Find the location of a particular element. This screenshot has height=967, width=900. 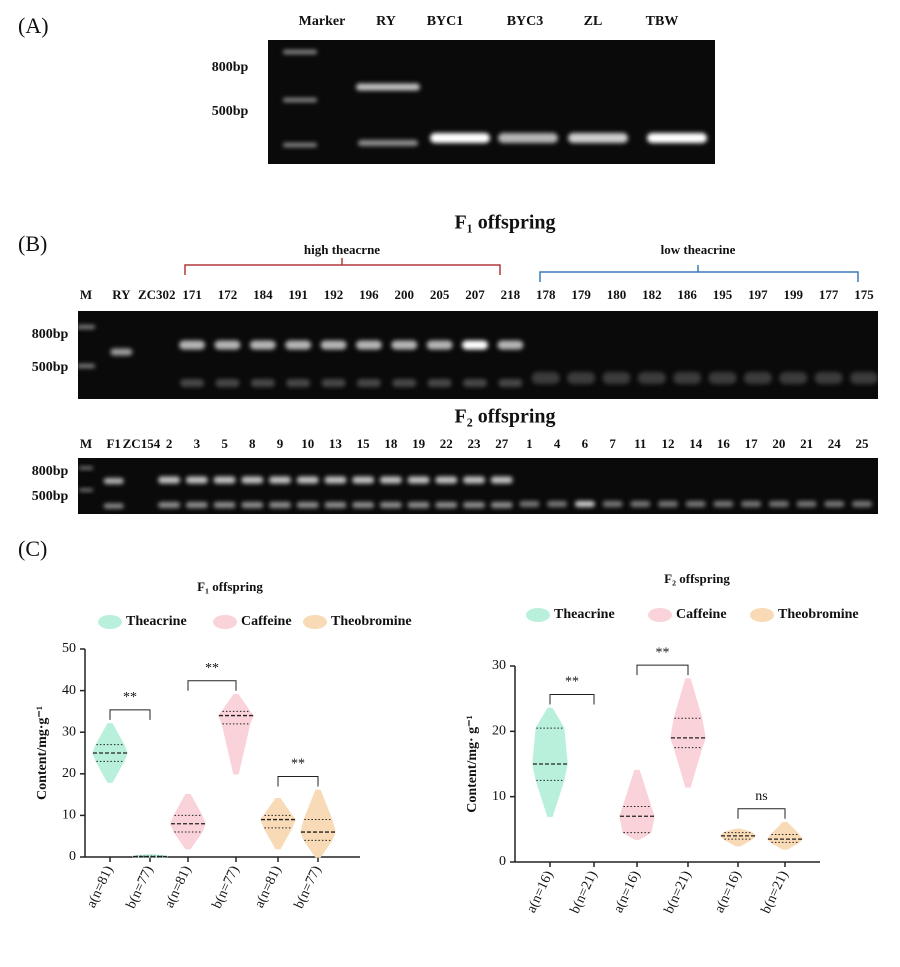

lane-label: 200 is located at coordinates (405, 294).